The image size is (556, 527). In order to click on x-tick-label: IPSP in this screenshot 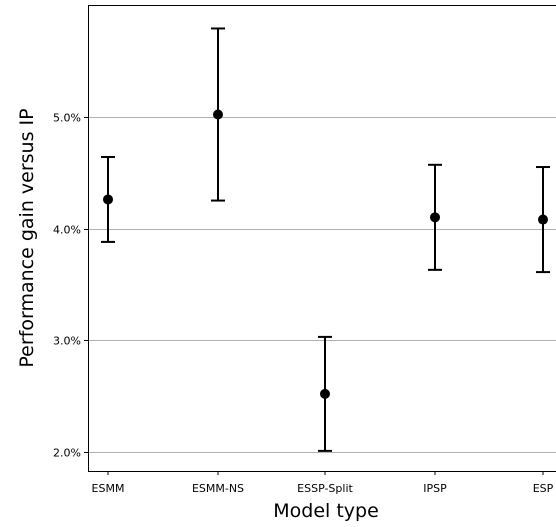, I will do `click(435, 488)`.